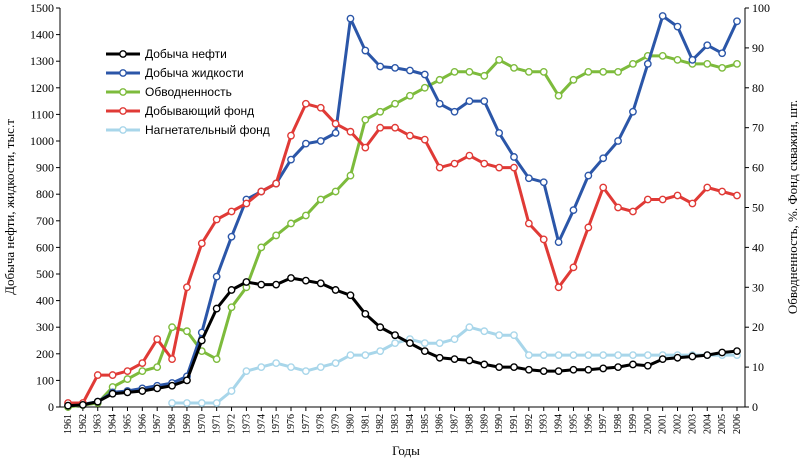 Image resolution: width=808 pixels, height=459 pixels. Describe the element at coordinates (42, 88) in the screenshot. I see `y-tick-left-label: 1200` at that location.